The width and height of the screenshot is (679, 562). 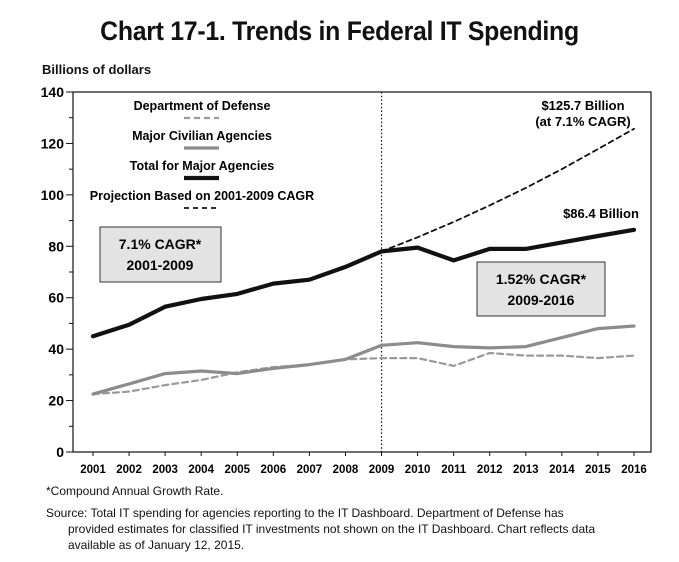 I want to click on x-tick-label: 2002, so click(x=129, y=470).